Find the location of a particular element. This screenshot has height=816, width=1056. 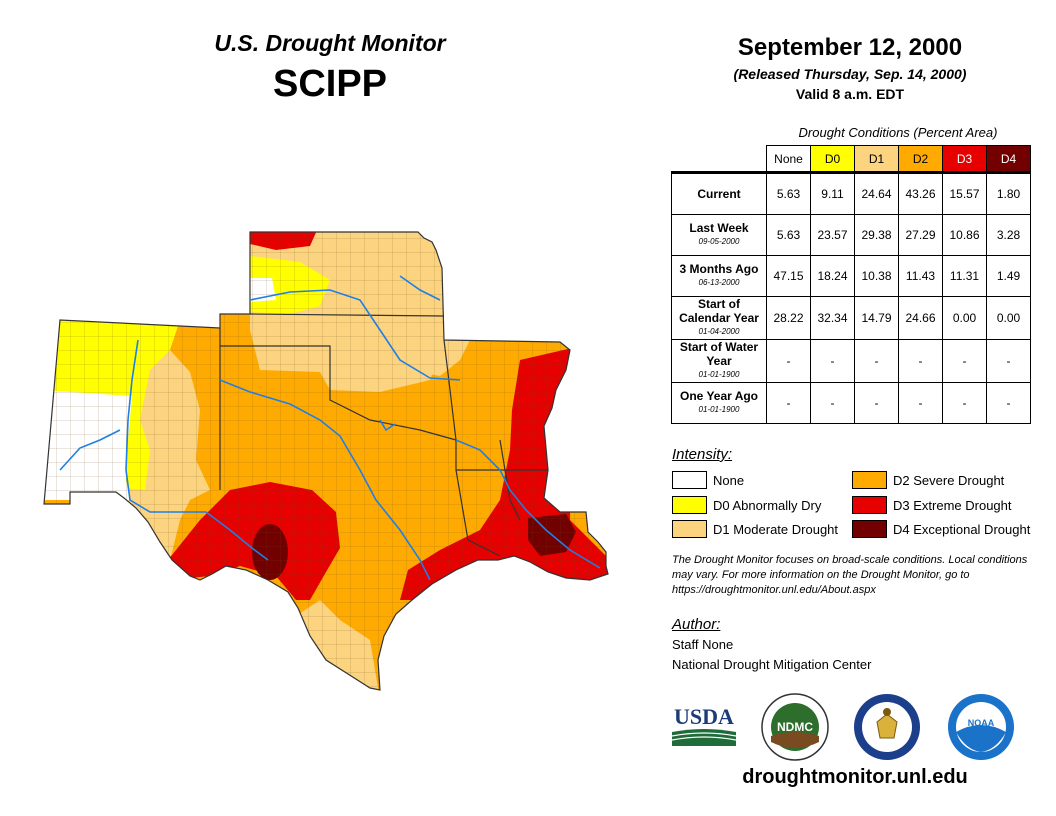

cell: 11.31 is located at coordinates (964, 276).